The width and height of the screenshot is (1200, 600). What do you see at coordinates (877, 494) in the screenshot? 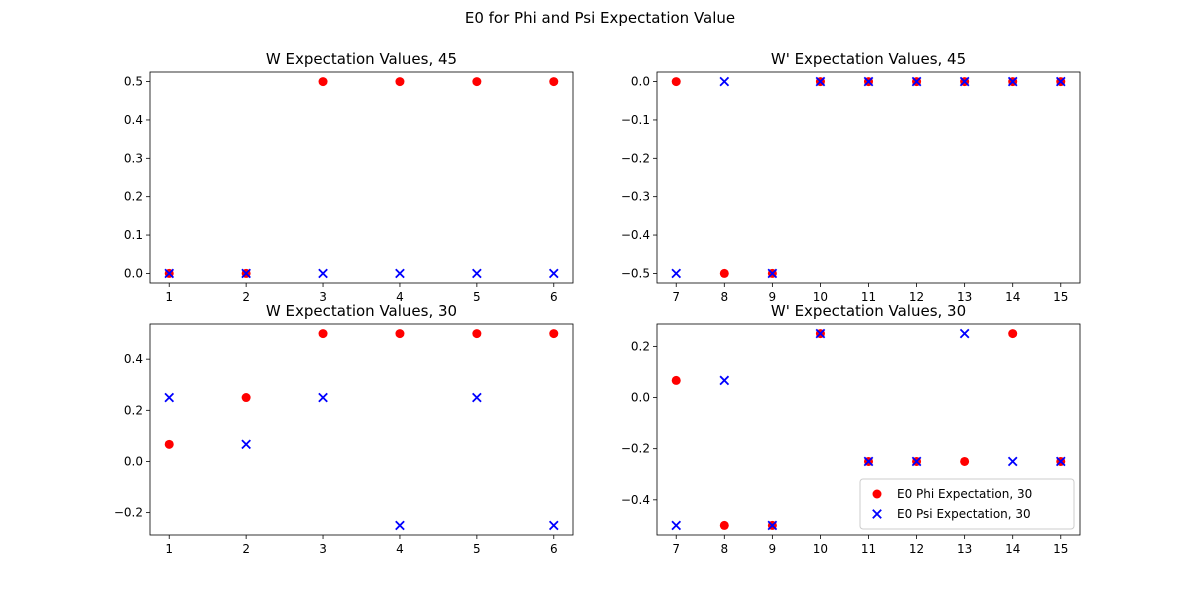
I see `legend-phi-marker` at bounding box center [877, 494].